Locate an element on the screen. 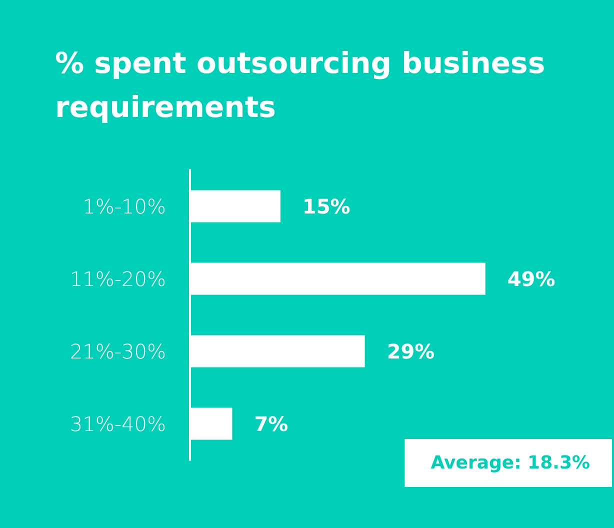 This screenshot has width=614, height=528. data-label: 29% is located at coordinates (410, 351).